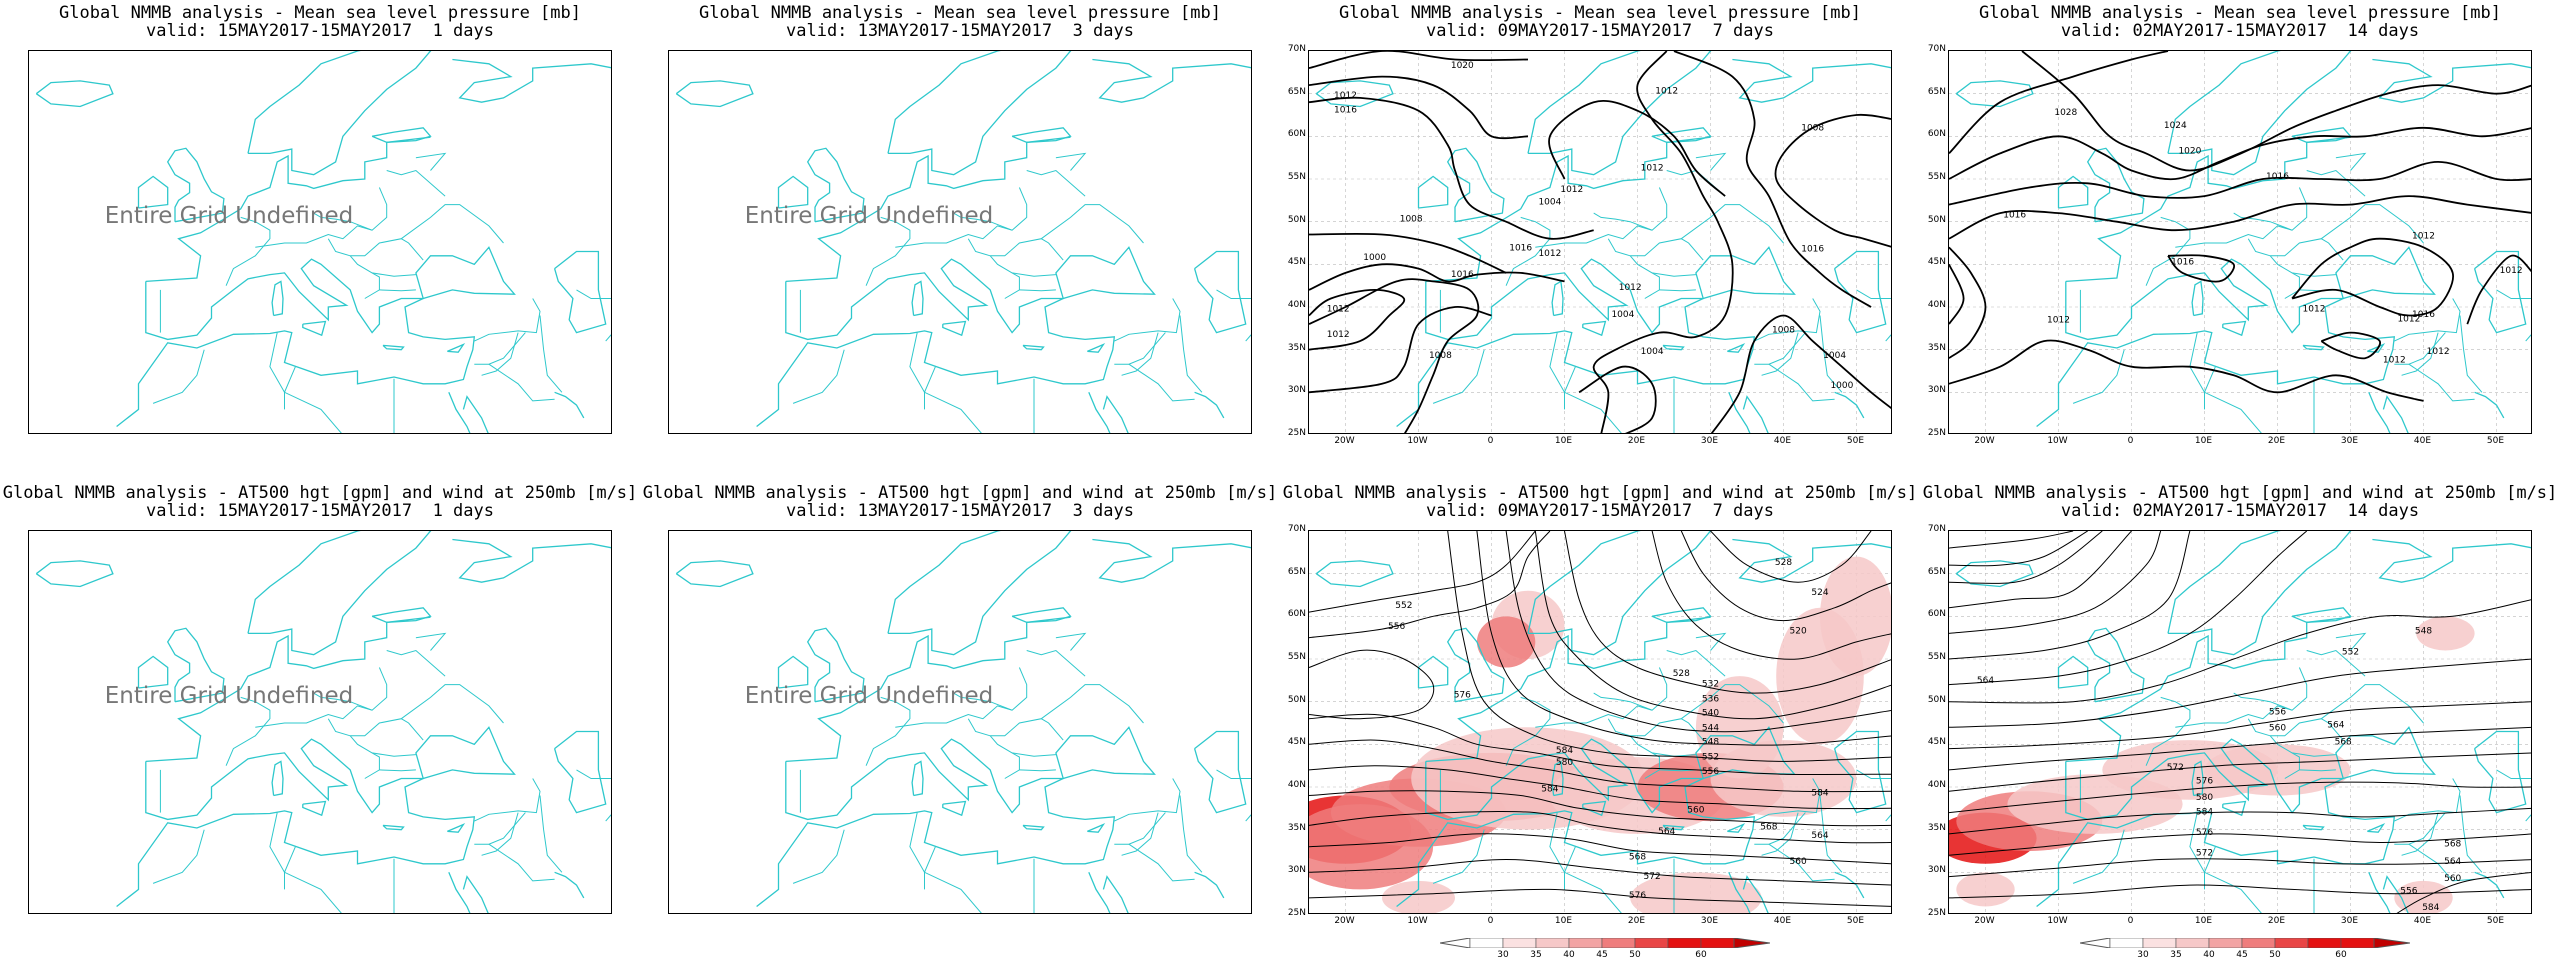 Image resolution: width=2560 pixels, height=960 pixels. What do you see at coordinates (1710, 758) in the screenshot?
I see `isoline-label: 552` at bounding box center [1710, 758].